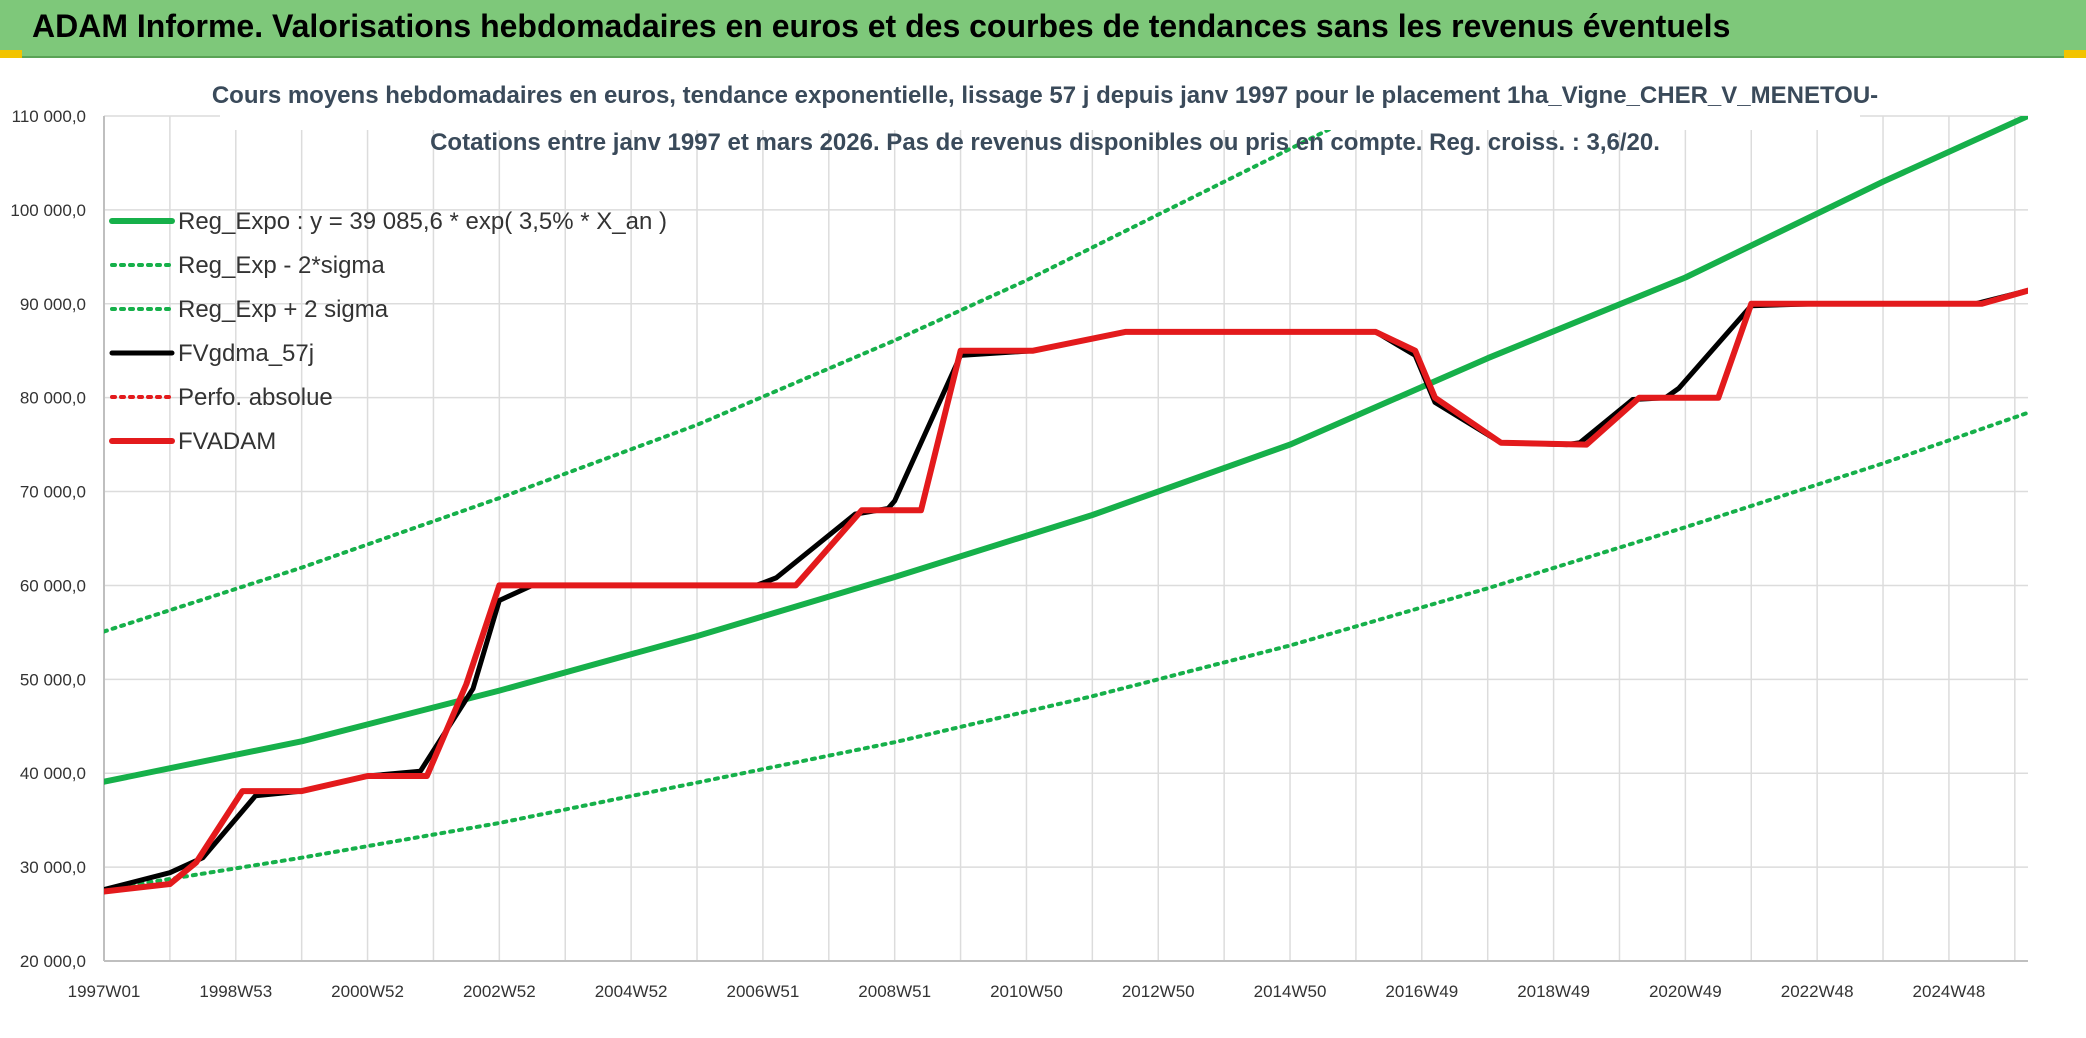 Image resolution: width=2086 pixels, height=1038 pixels. I want to click on legend-label: FVgdma_57j, so click(246, 353).